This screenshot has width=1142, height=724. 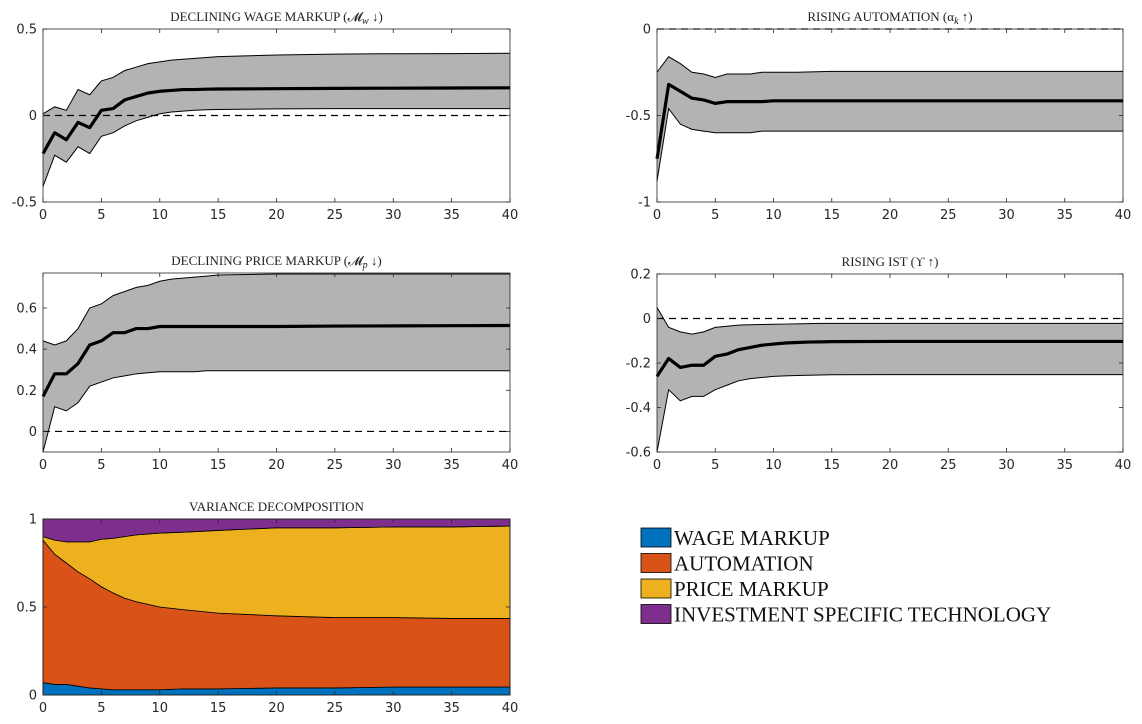 I want to click on title-main: DECLINING WAGE MARKUP (𝓜, so click(x=266, y=16).